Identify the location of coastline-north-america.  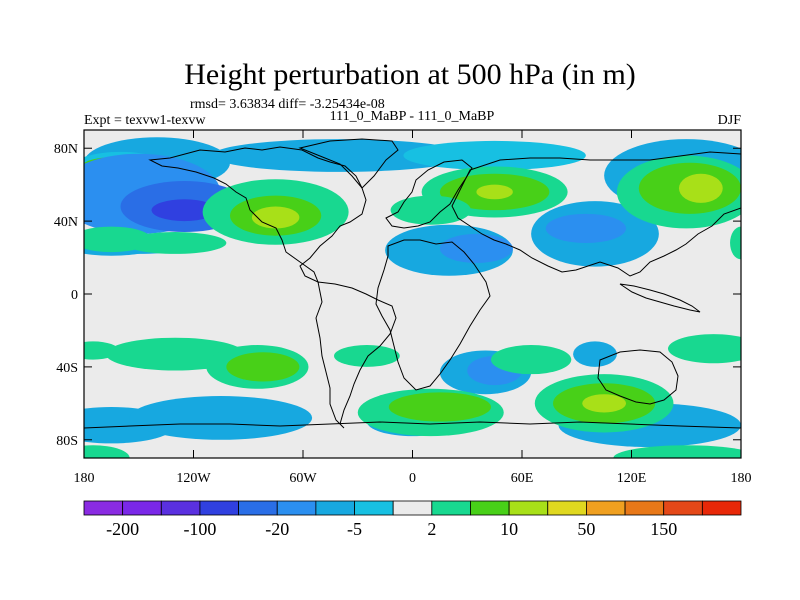
(257, 214).